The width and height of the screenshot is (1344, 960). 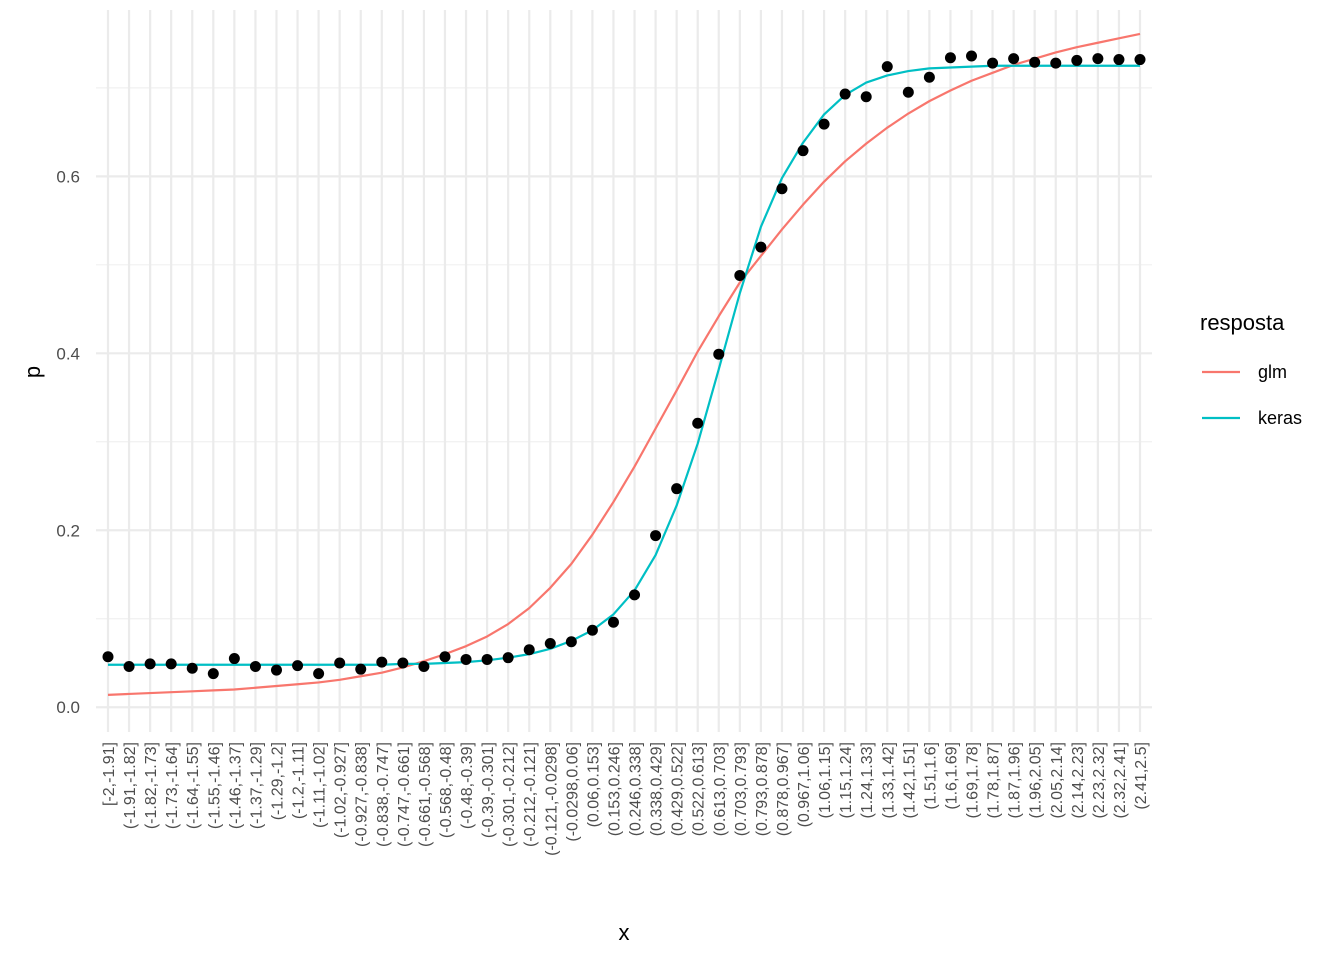 What do you see at coordinates (699, 789) in the screenshot?
I see `x-tick-label: (0.522,0.613]` at bounding box center [699, 789].